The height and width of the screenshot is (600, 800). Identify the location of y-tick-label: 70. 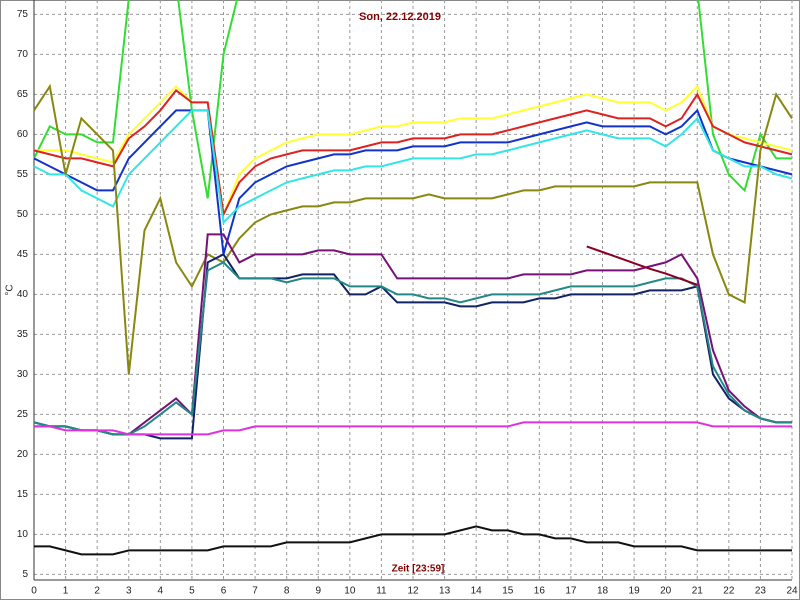
(23, 54).